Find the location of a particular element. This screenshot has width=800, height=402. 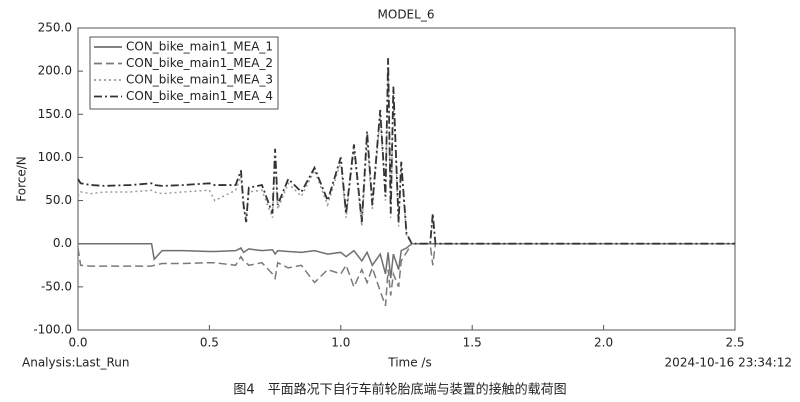

legend-label: CON_bike_main1_MEA_2 is located at coordinates (199, 63).